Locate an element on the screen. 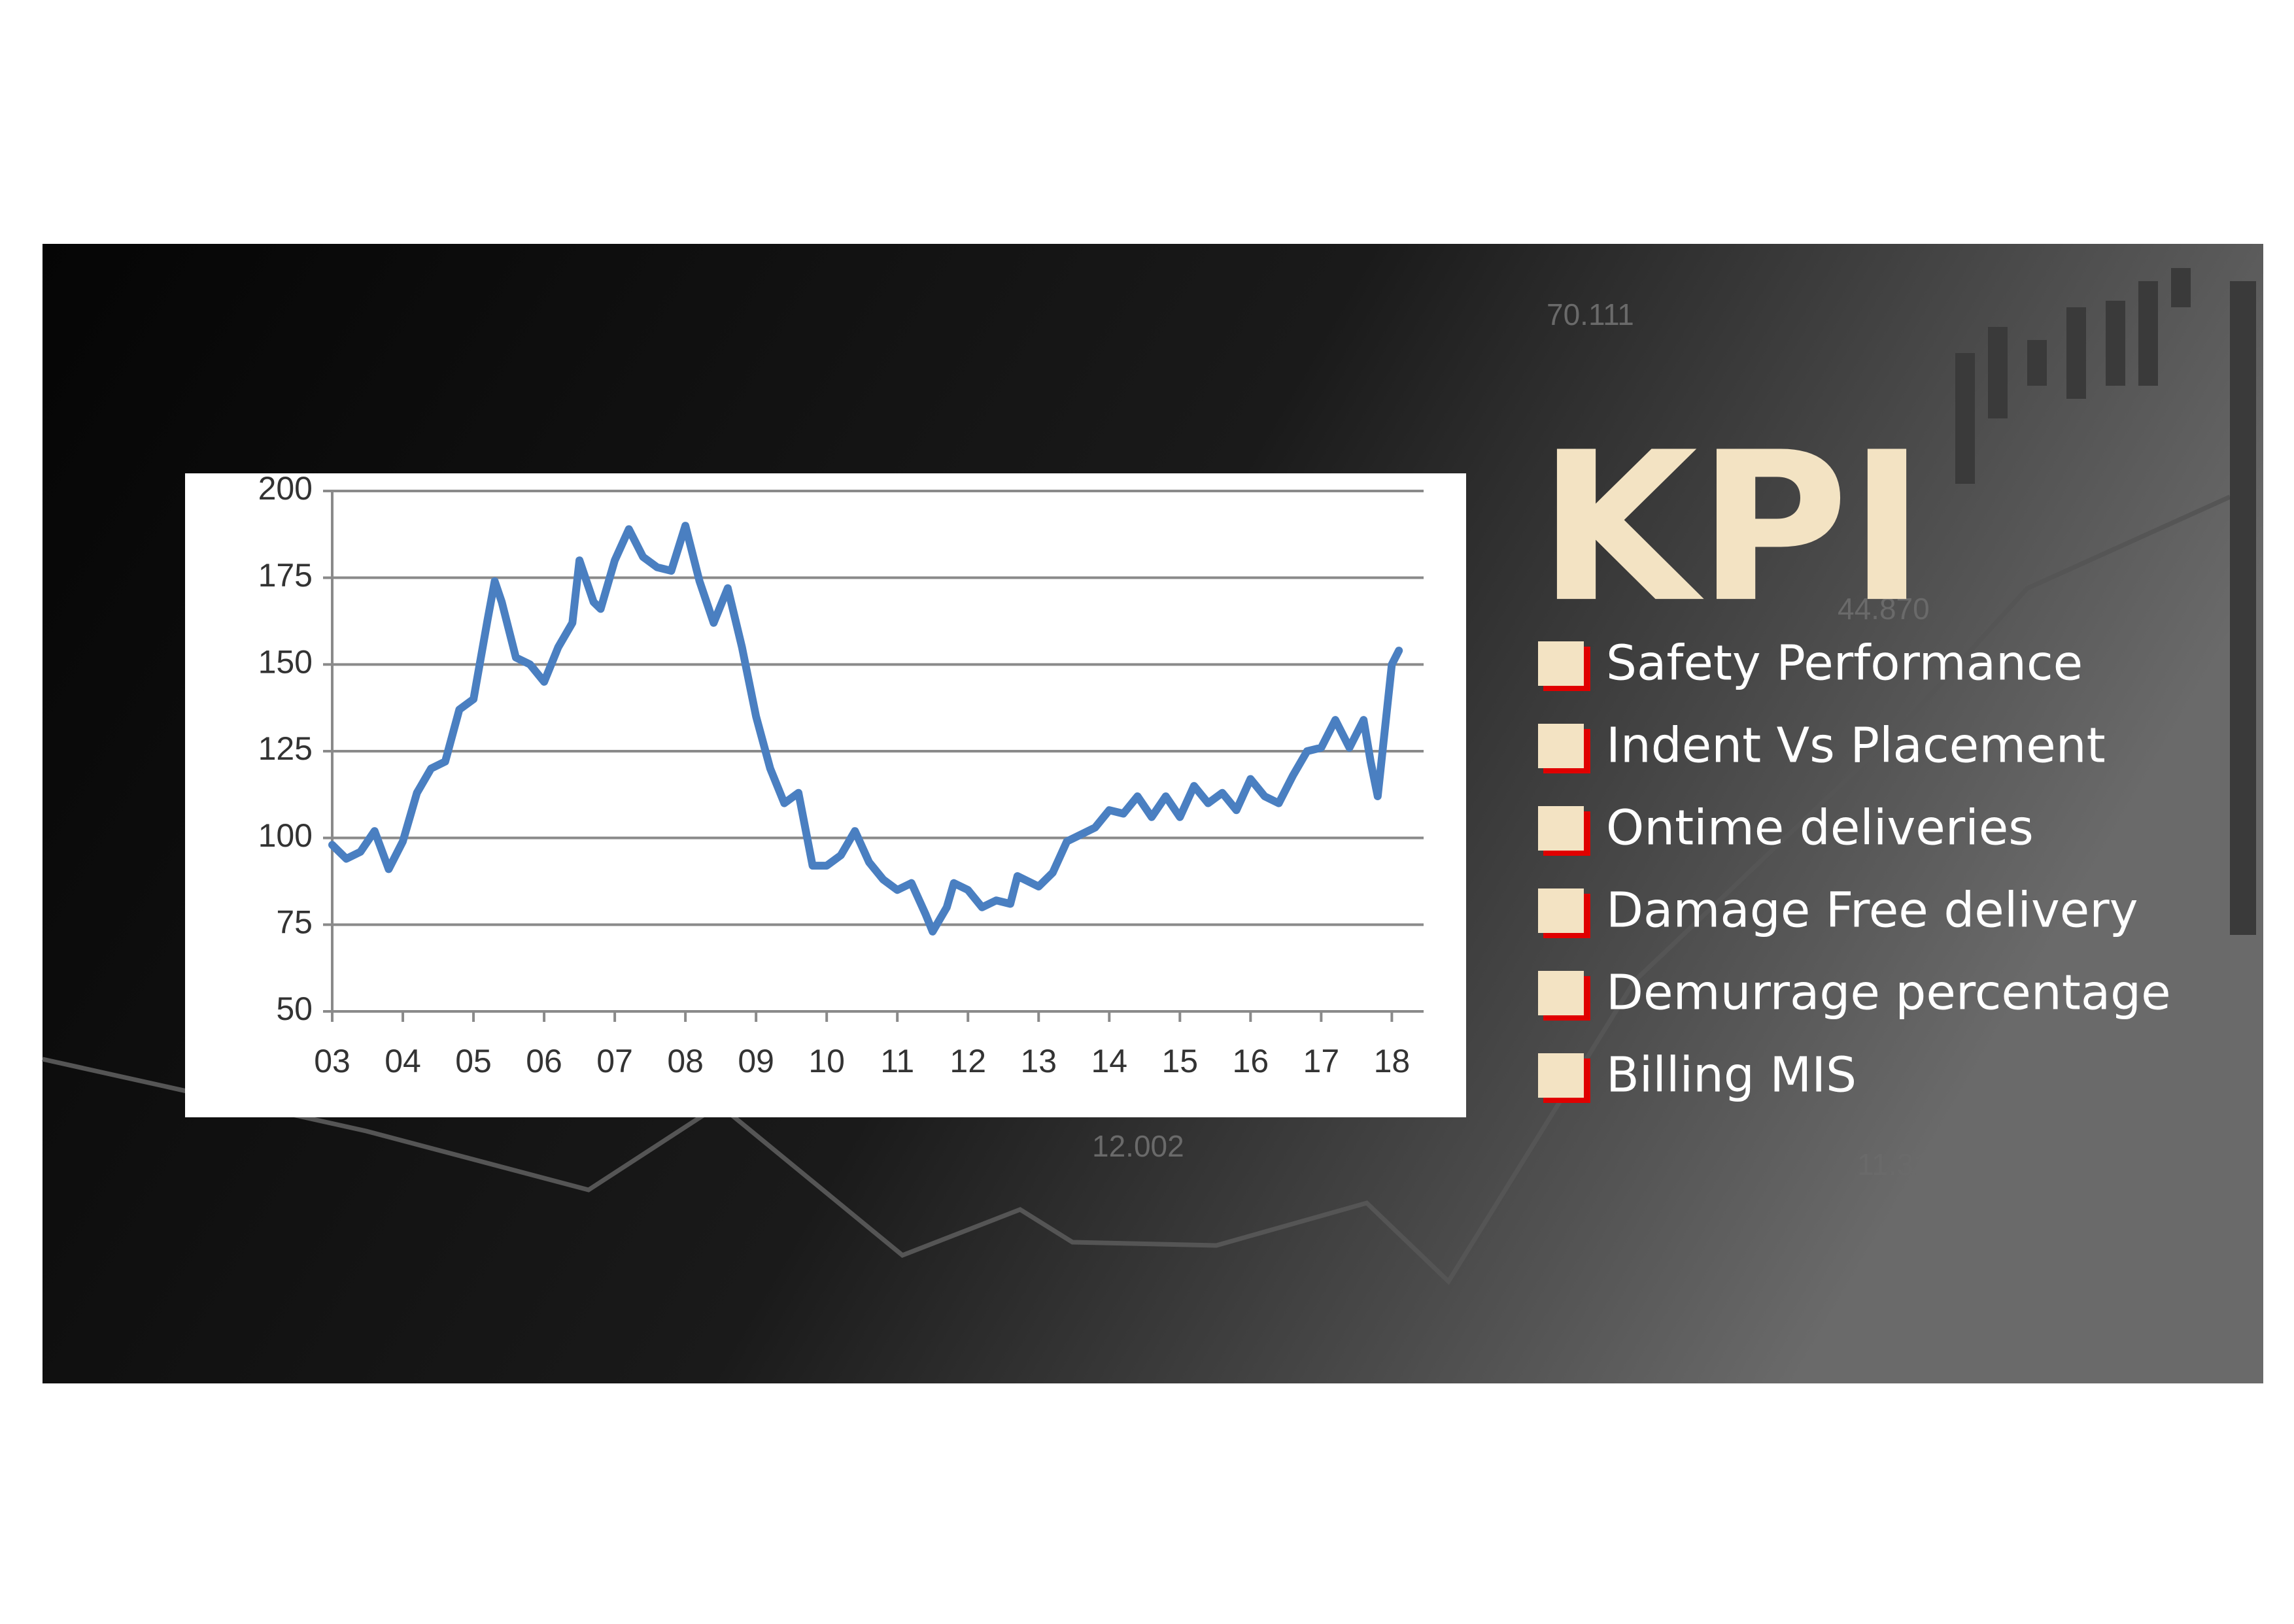 The image size is (2294, 1624). kpi-item: Safety Performance is located at coordinates (1844, 663).